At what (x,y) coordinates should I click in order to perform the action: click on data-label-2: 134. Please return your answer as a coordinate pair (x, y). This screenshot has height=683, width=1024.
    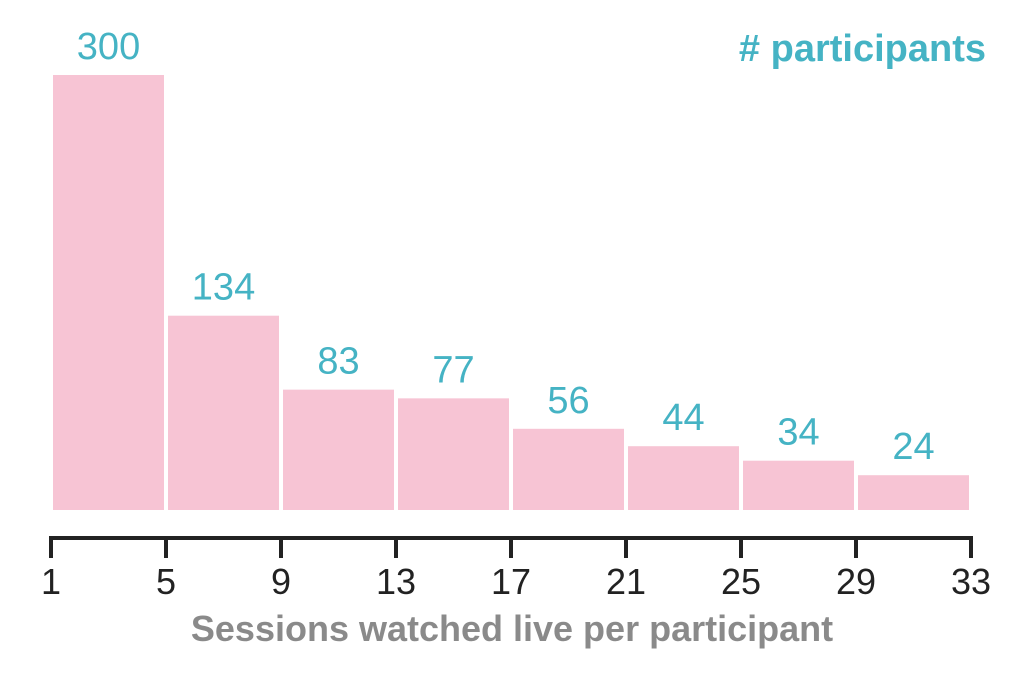
    Looking at the image, I should click on (223, 288).